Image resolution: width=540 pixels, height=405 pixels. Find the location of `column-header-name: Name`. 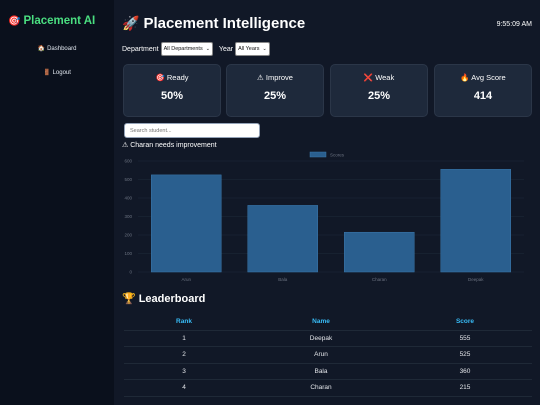

column-header-name: Name is located at coordinates (321, 322).